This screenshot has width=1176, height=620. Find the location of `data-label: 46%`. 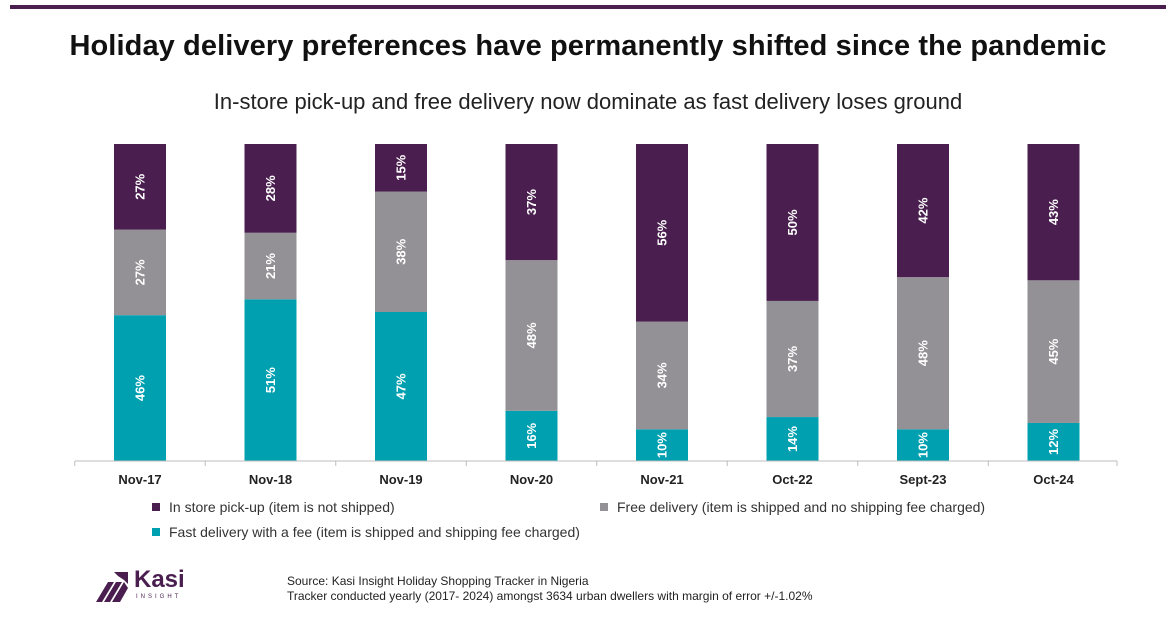

data-label: 46% is located at coordinates (140, 388).